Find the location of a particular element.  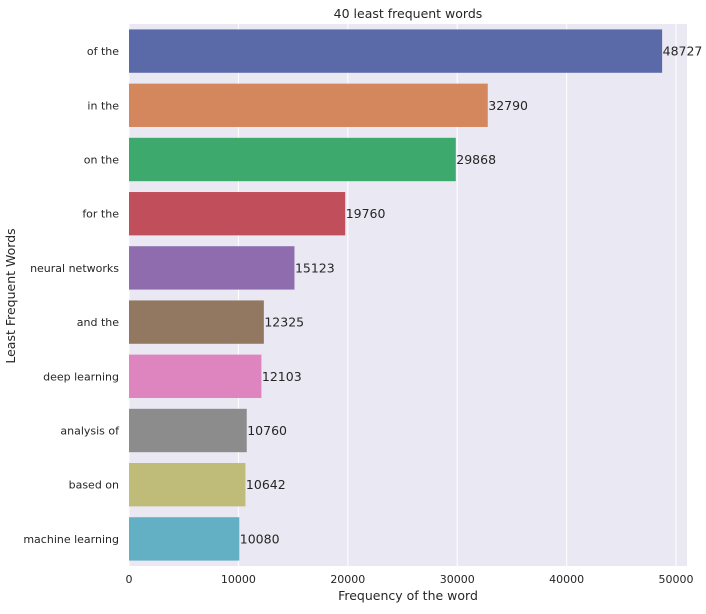

x-tick-label: 40000 is located at coordinates (566, 579).